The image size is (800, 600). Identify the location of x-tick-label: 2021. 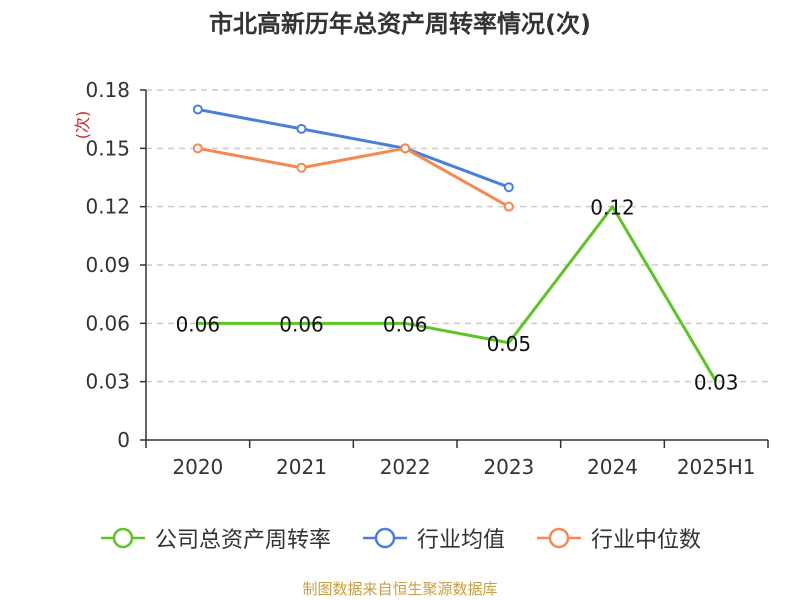
(301, 467).